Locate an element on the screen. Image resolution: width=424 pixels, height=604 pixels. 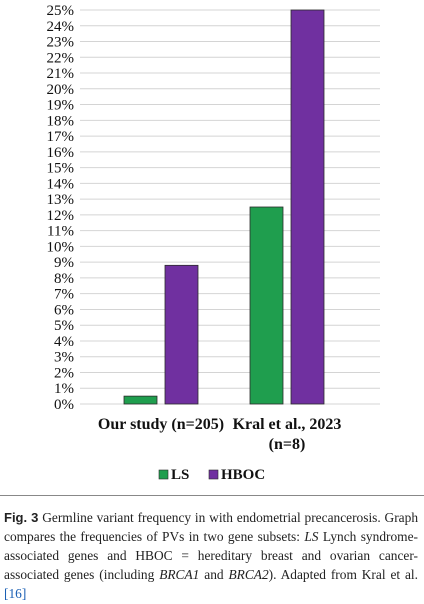
y-tick-label: 18% is located at coordinates (61, 121).